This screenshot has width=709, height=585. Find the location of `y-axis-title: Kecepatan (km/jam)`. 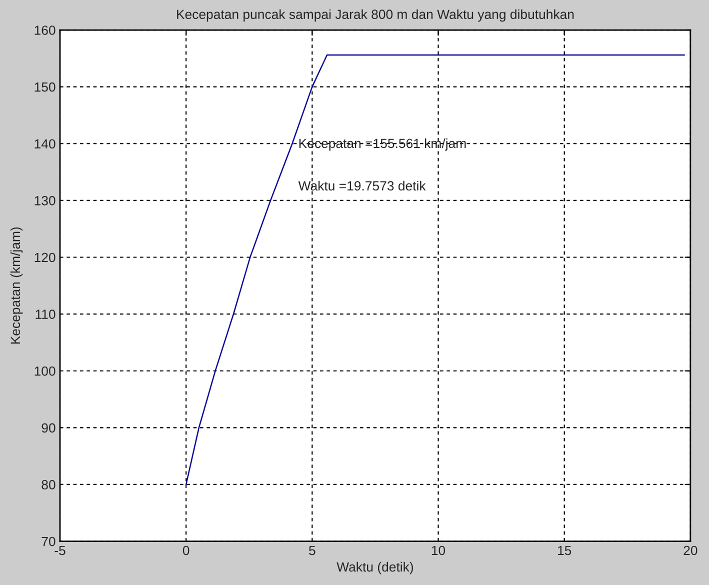

y-axis-title: Kecepatan (km/jam) is located at coordinates (16, 285).